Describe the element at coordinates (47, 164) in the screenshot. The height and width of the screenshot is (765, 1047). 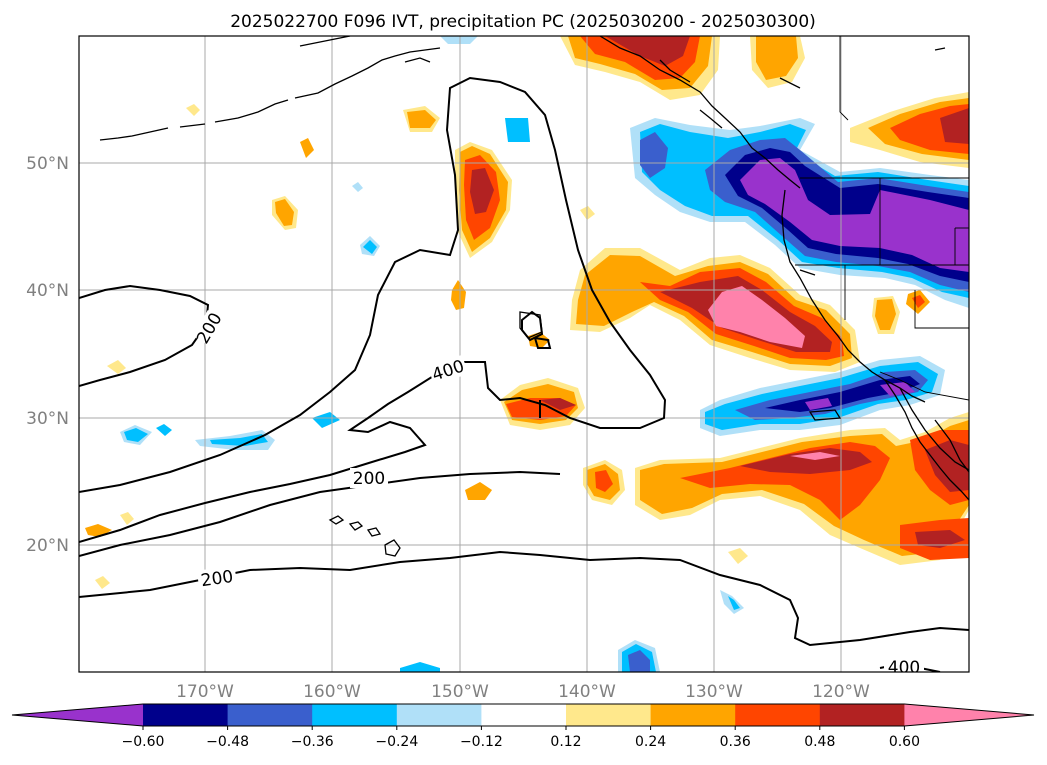
I see `lat-label-50n: 50°N` at that location.